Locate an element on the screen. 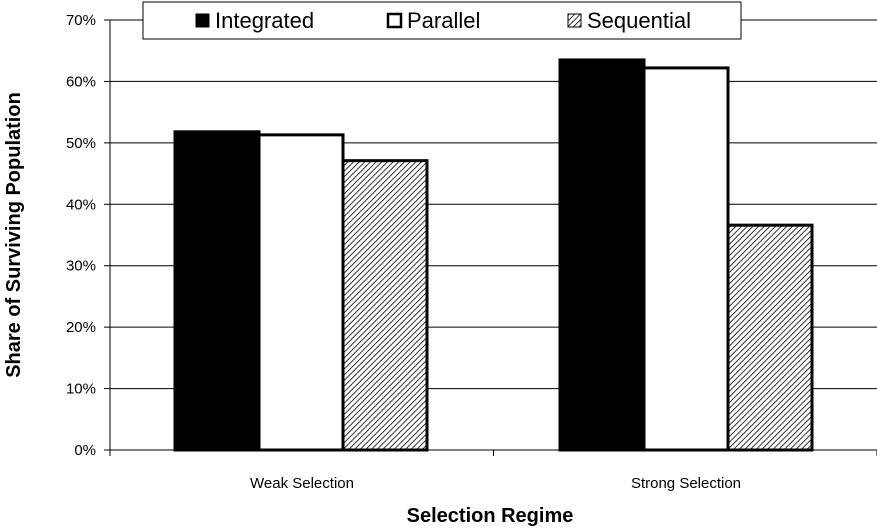 This screenshot has height=529, width=877. legend: Integrated Parallel Sequential is located at coordinates (442, 20).